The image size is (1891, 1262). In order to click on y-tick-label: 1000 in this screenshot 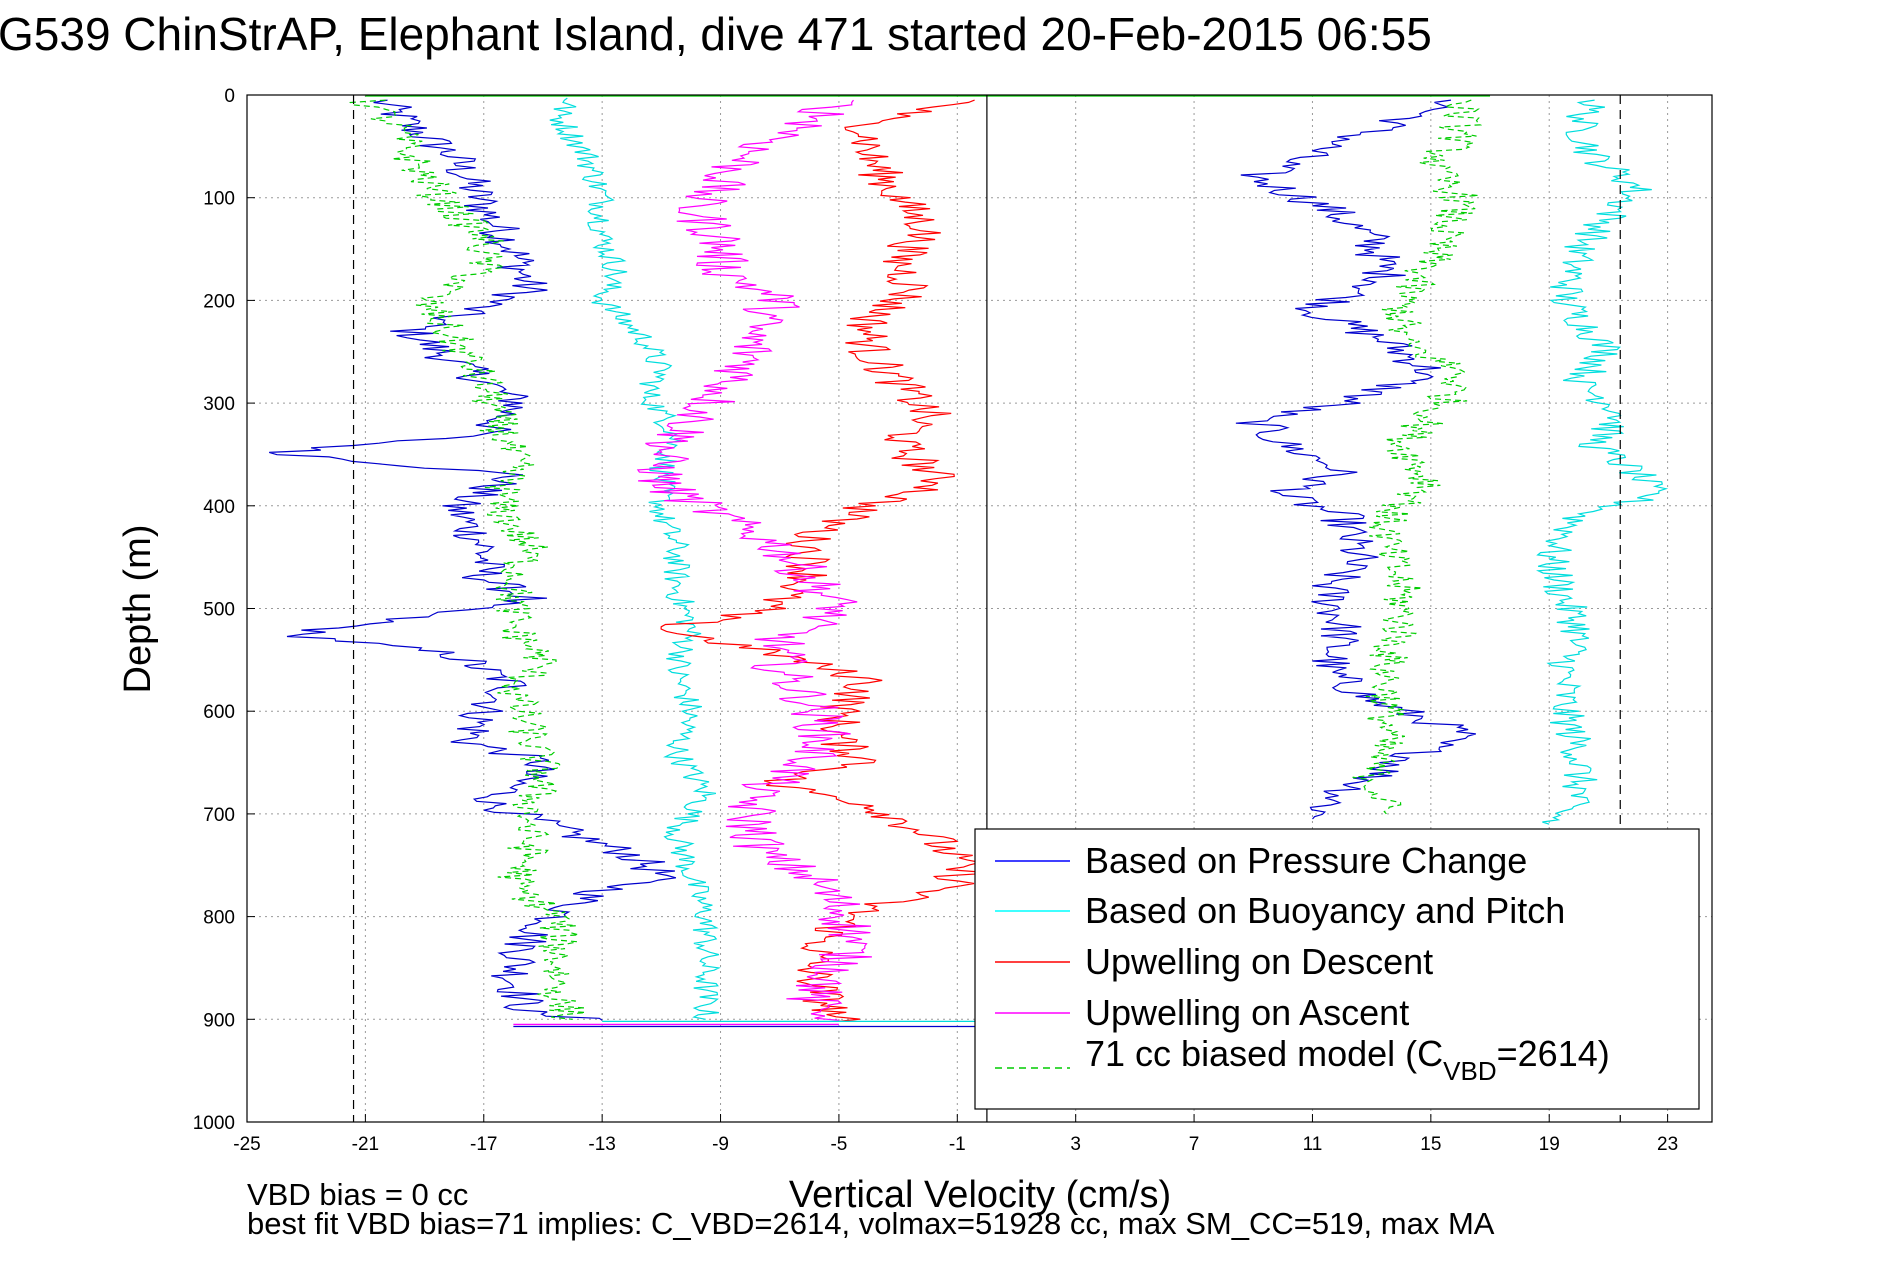, I will do `click(214, 1123)`.